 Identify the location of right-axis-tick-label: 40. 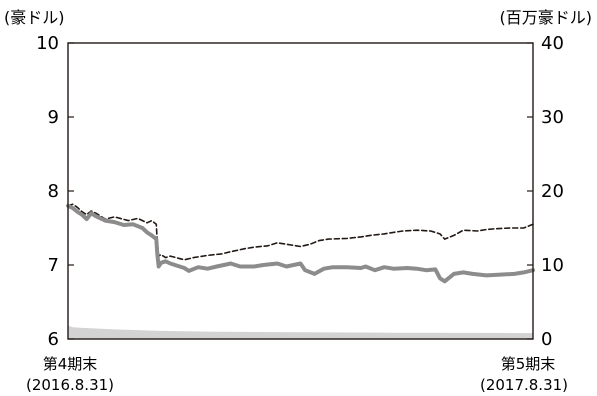
(552, 43).